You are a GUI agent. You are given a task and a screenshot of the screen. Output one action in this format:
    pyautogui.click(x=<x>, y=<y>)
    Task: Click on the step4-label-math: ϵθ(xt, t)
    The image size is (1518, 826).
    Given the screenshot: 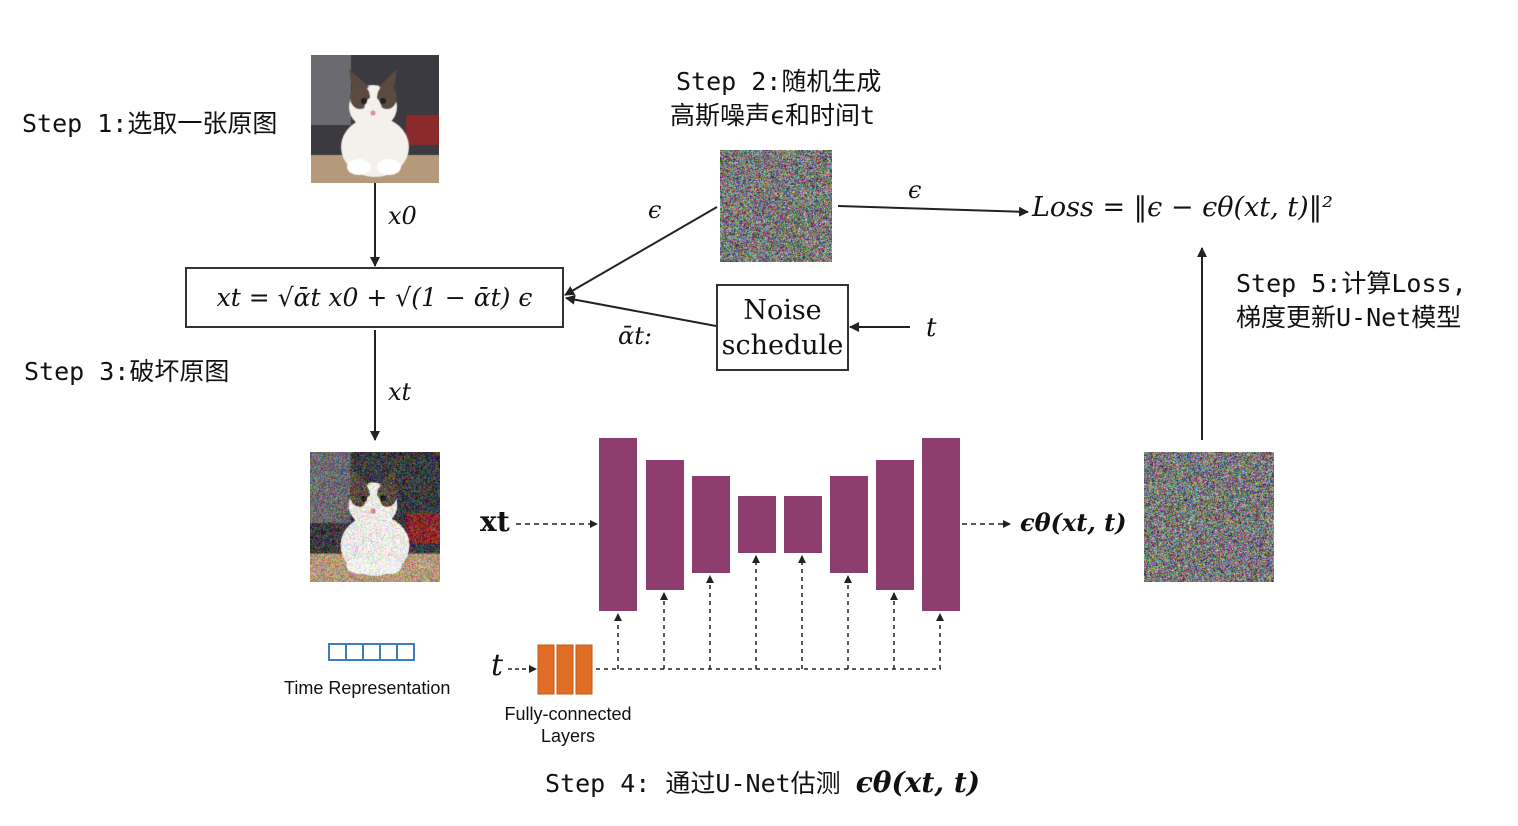 What is the action you would take?
    pyautogui.click(x=917, y=782)
    